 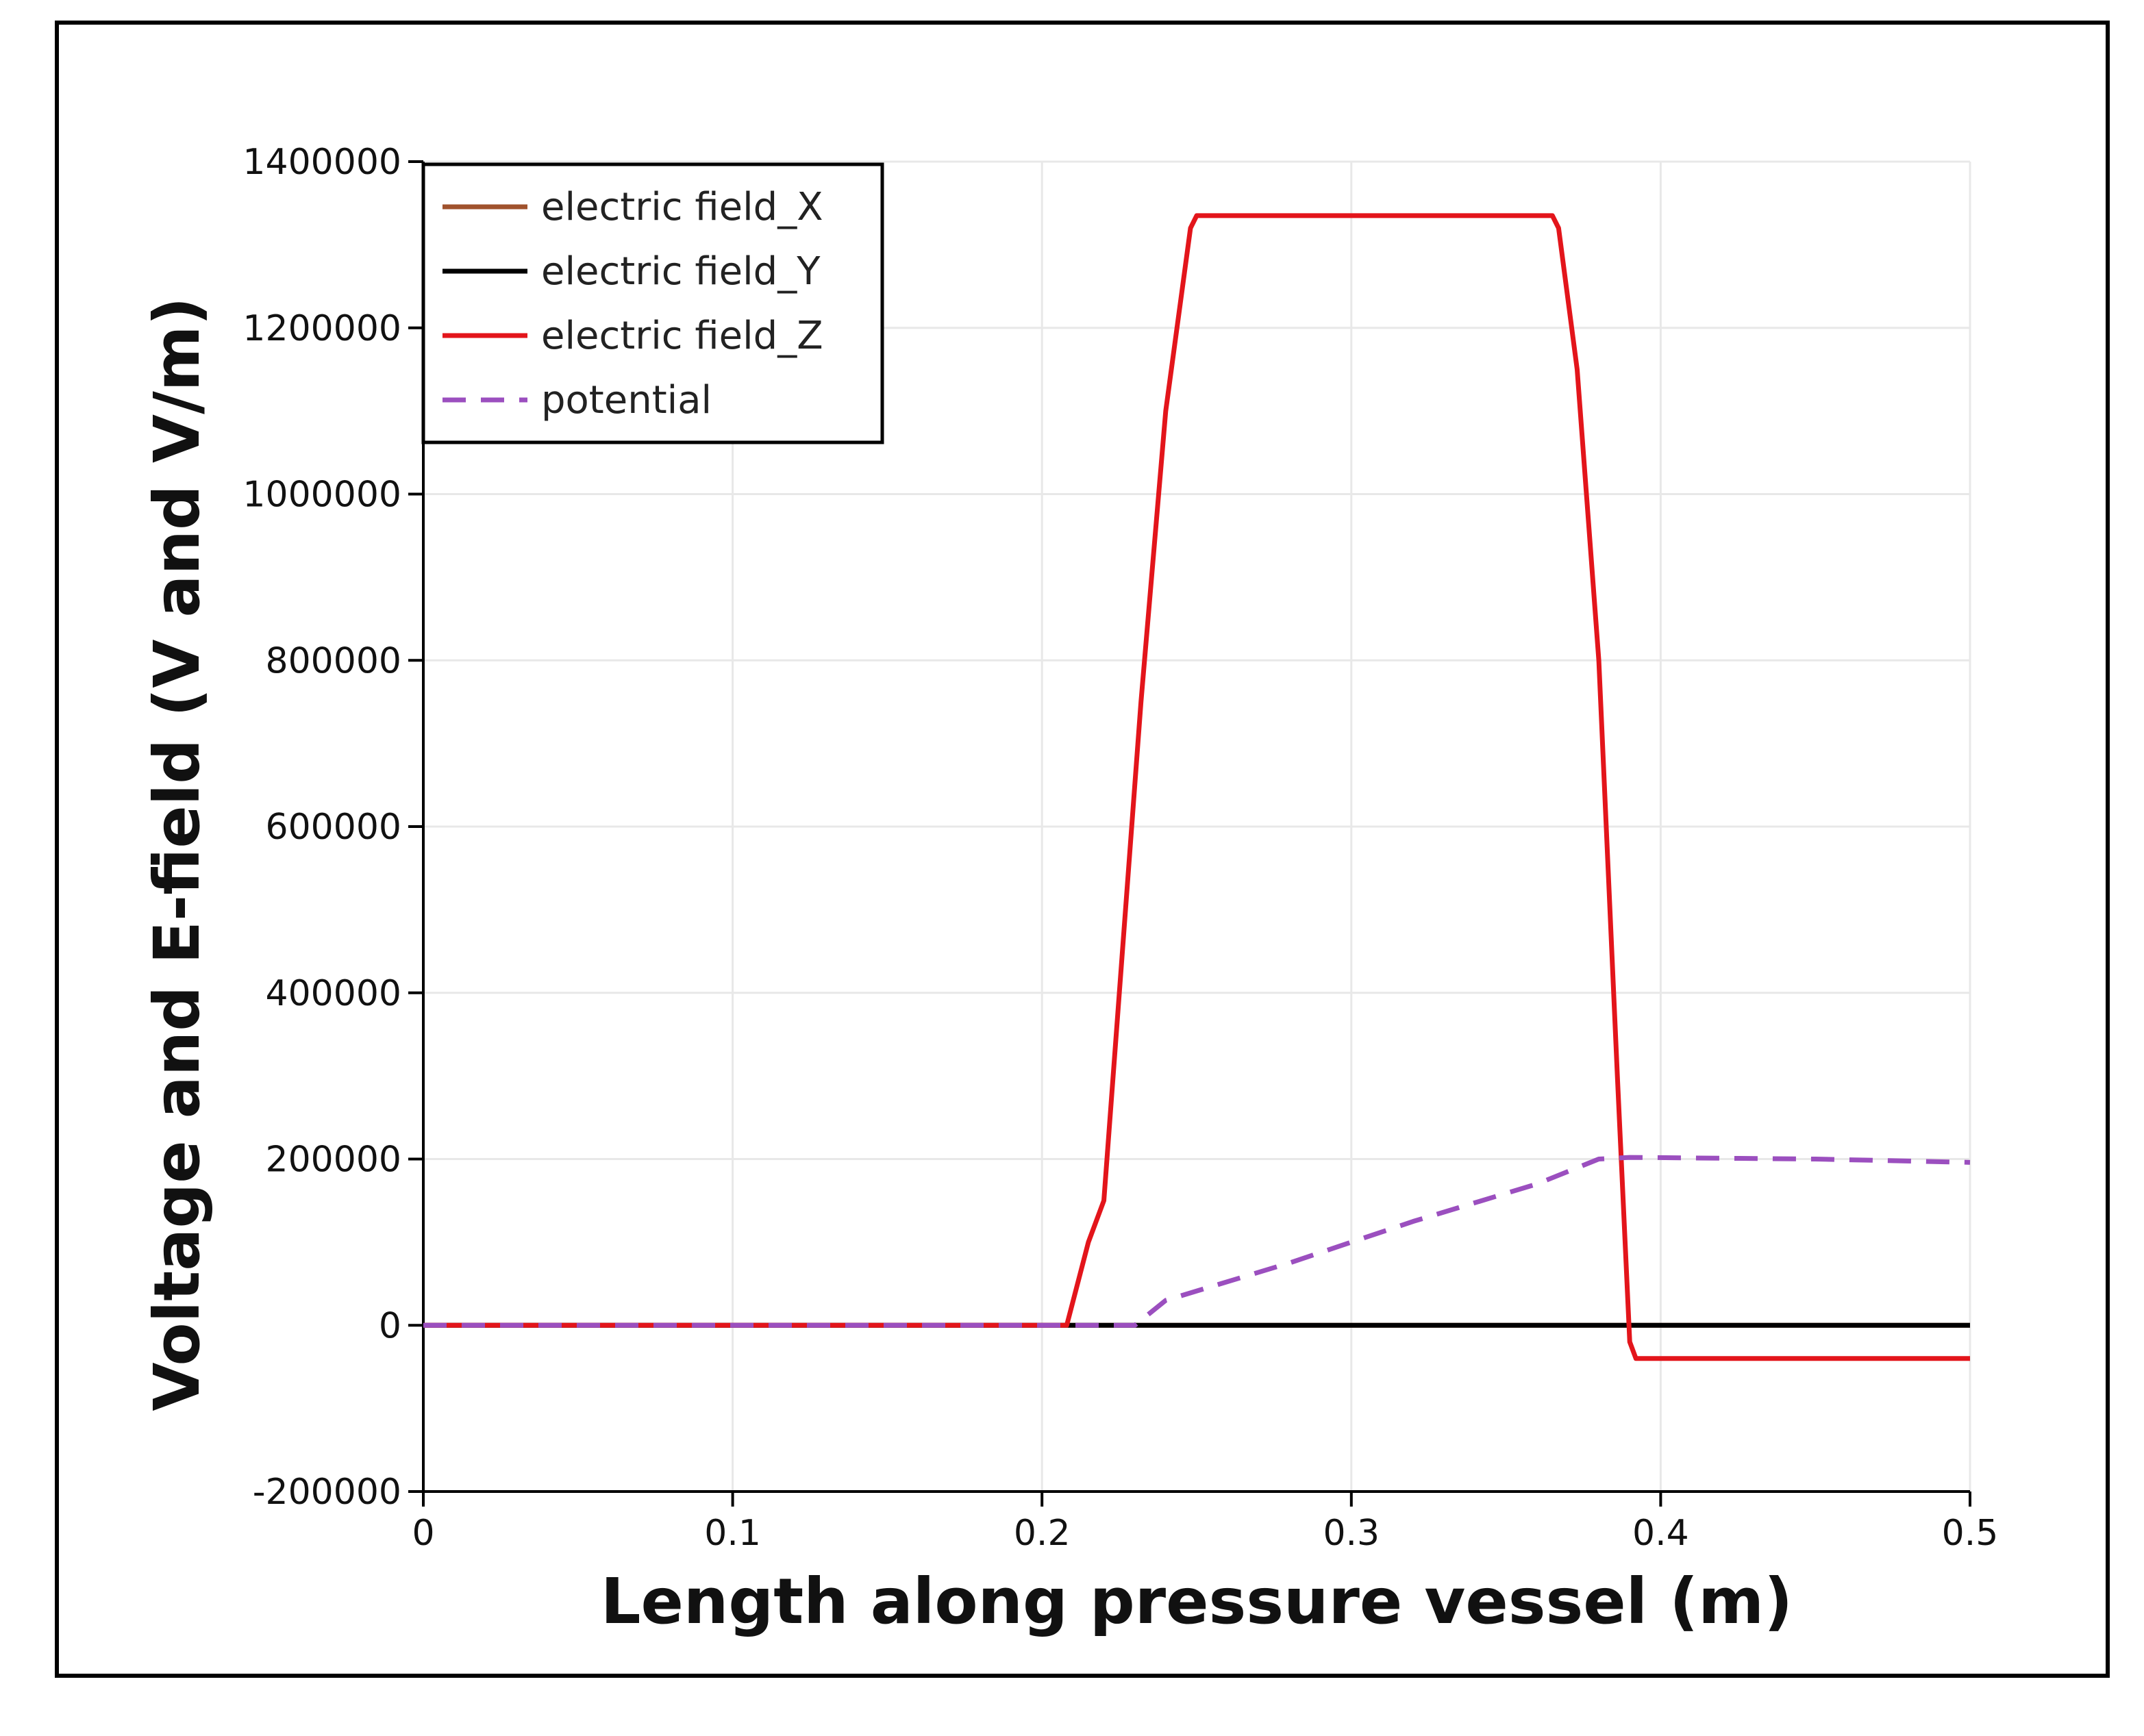 I want to click on legend-entry: electric field_X, so click(x=632, y=207).